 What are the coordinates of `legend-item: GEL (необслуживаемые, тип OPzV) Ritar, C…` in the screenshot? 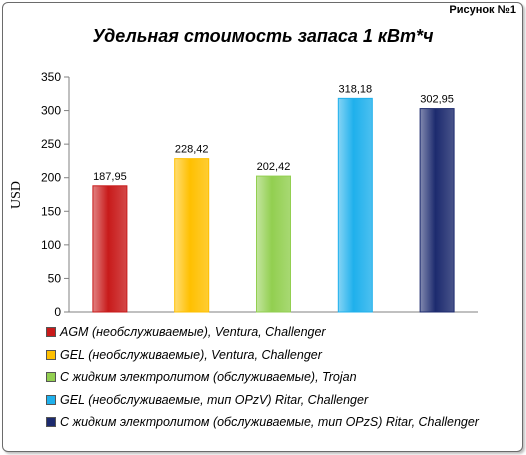 It's located at (283, 400).